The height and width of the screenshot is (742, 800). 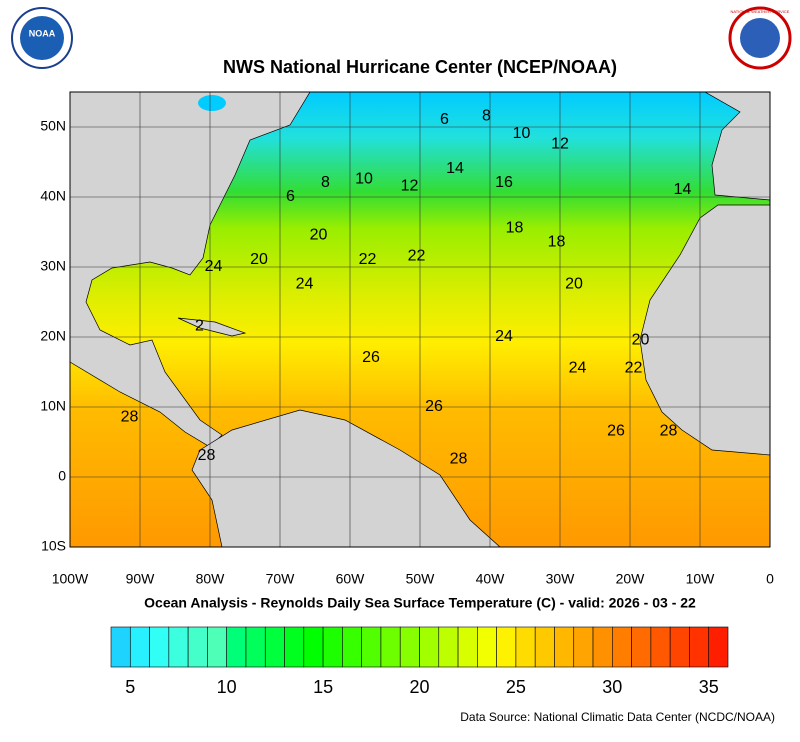 I want to click on lat-tick-label: 0, so click(x=62, y=476).